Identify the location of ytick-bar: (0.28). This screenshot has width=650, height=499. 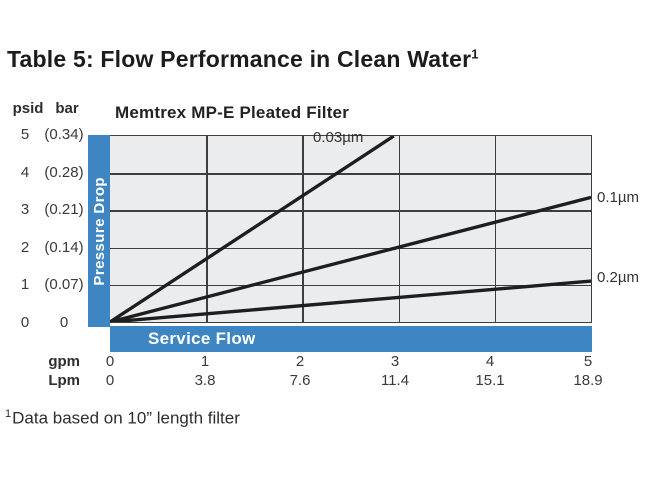
(64, 172).